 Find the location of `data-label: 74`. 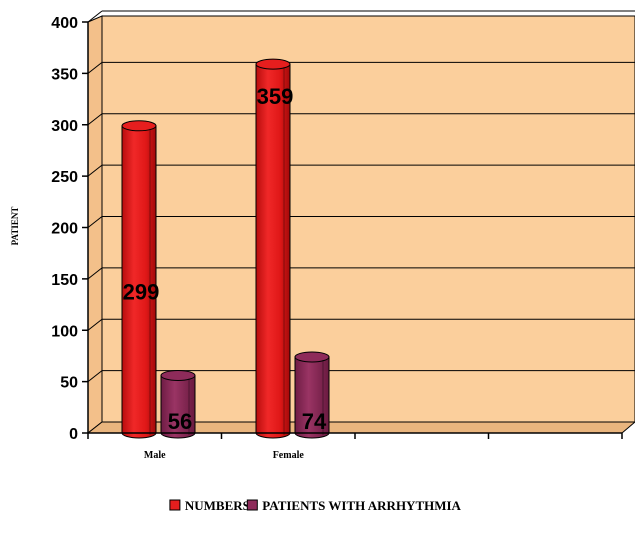

data-label: 74 is located at coordinates (314, 421).